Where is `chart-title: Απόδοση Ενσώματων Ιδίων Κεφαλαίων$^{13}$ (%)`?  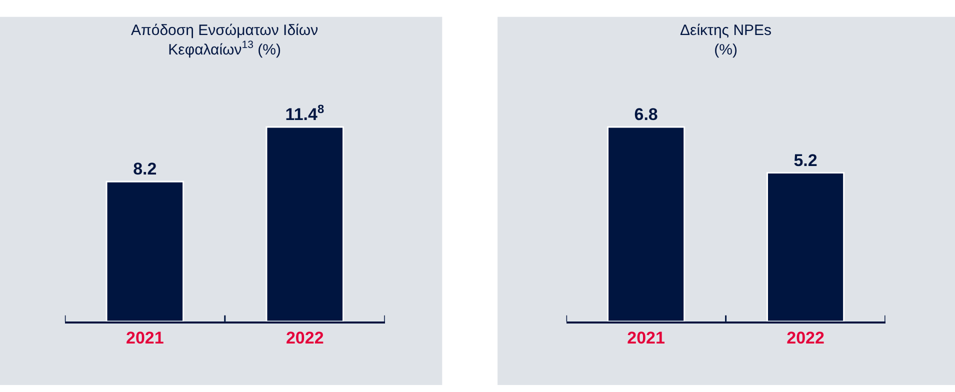 chart-title: Απόδοση Ενσώματων Ιδίων Κεφαλαίων$^{13}$ (%) is located at coordinates (224, 40).